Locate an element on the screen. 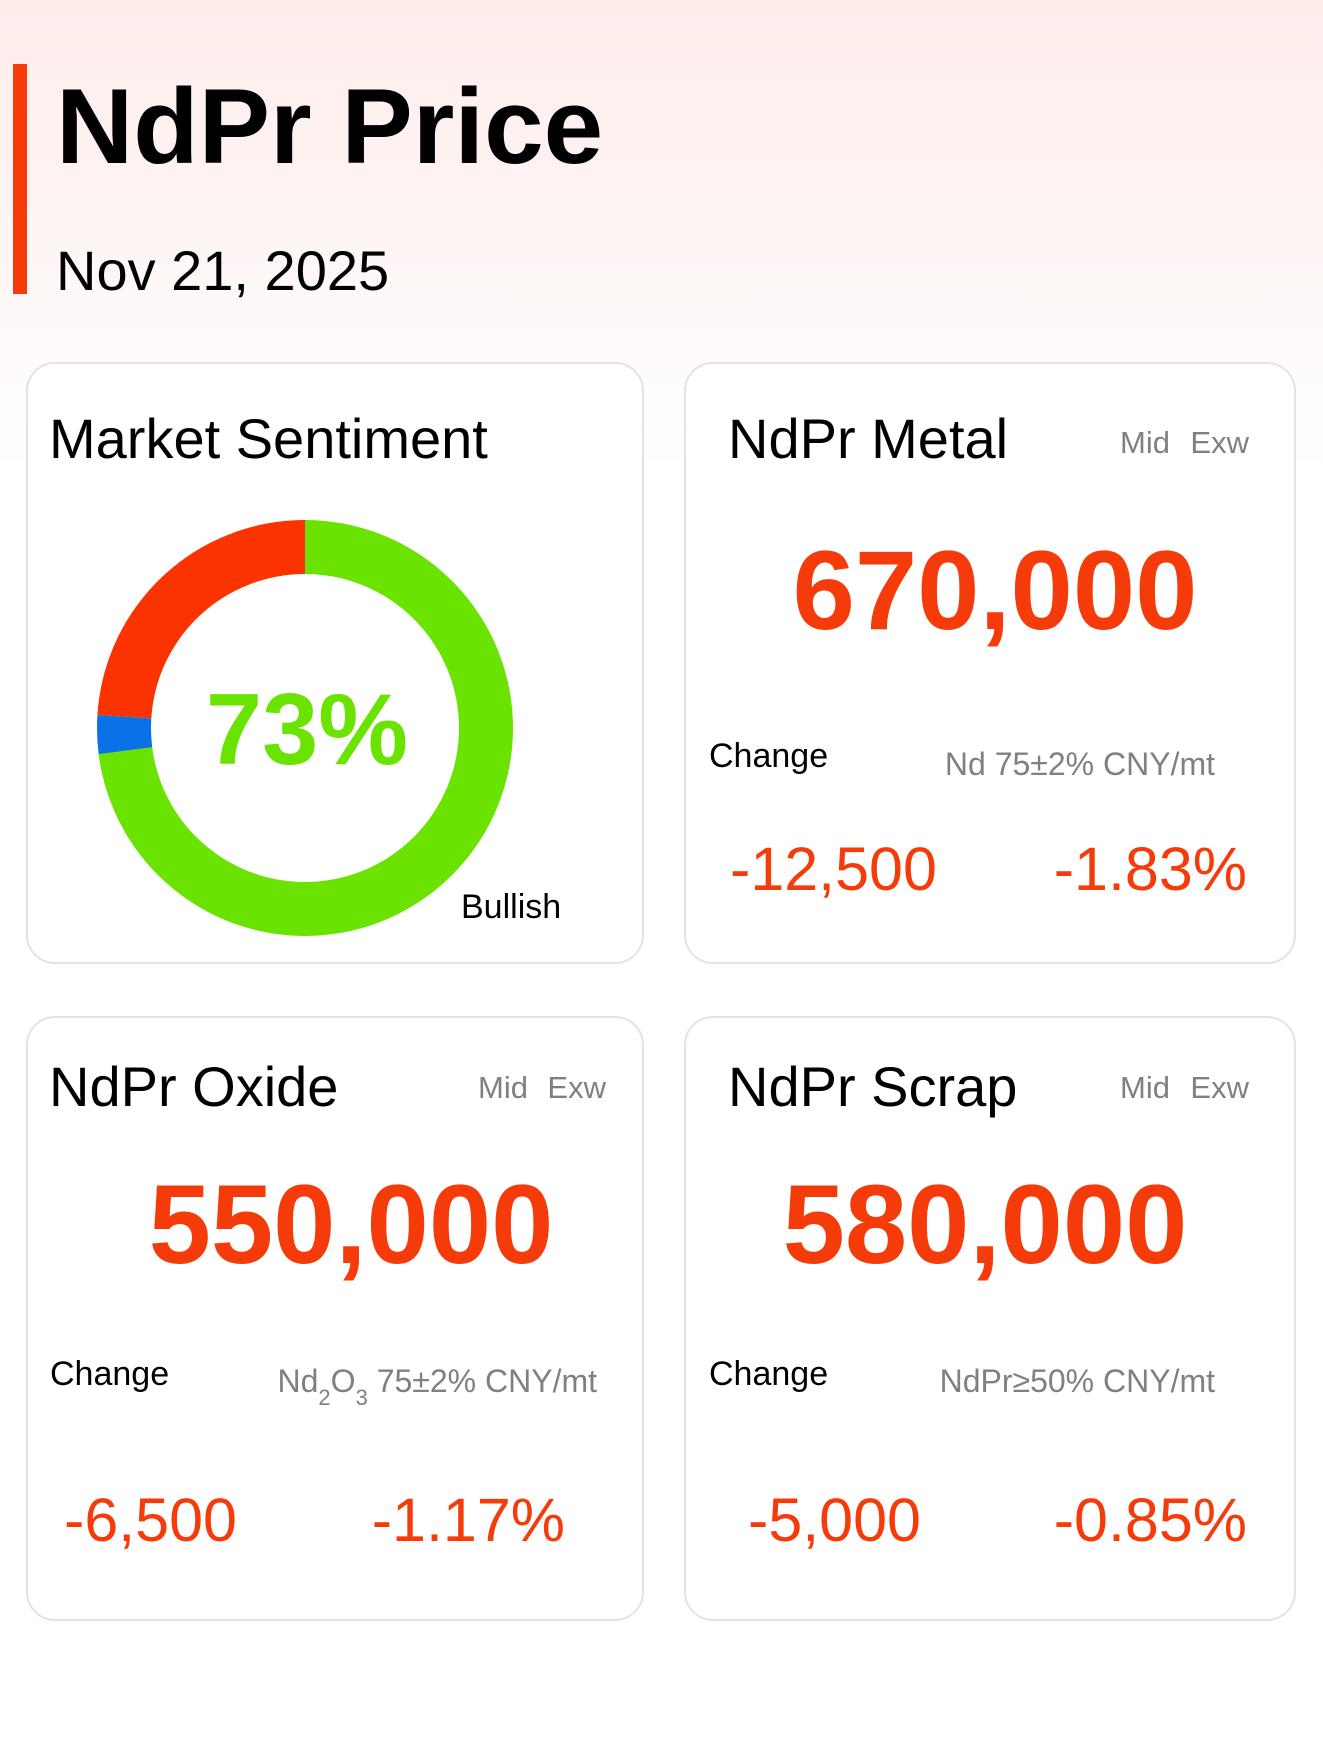 The image size is (1323, 1761). spec: NdPr≥50% CNY/mt is located at coordinates (1078, 1381).